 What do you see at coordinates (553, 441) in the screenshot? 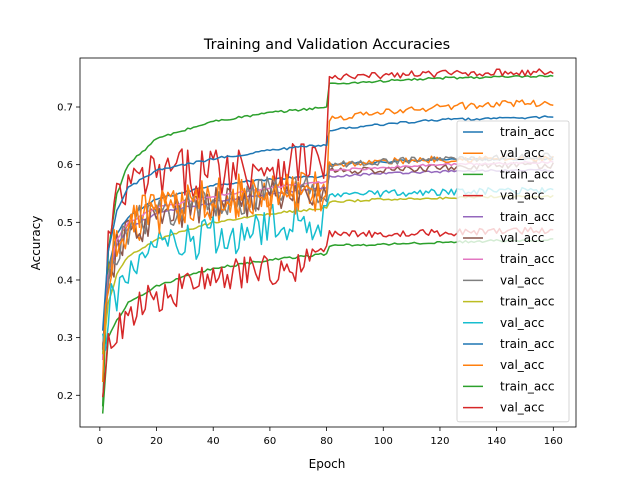
I see `x-tick-label: 160` at bounding box center [553, 441].